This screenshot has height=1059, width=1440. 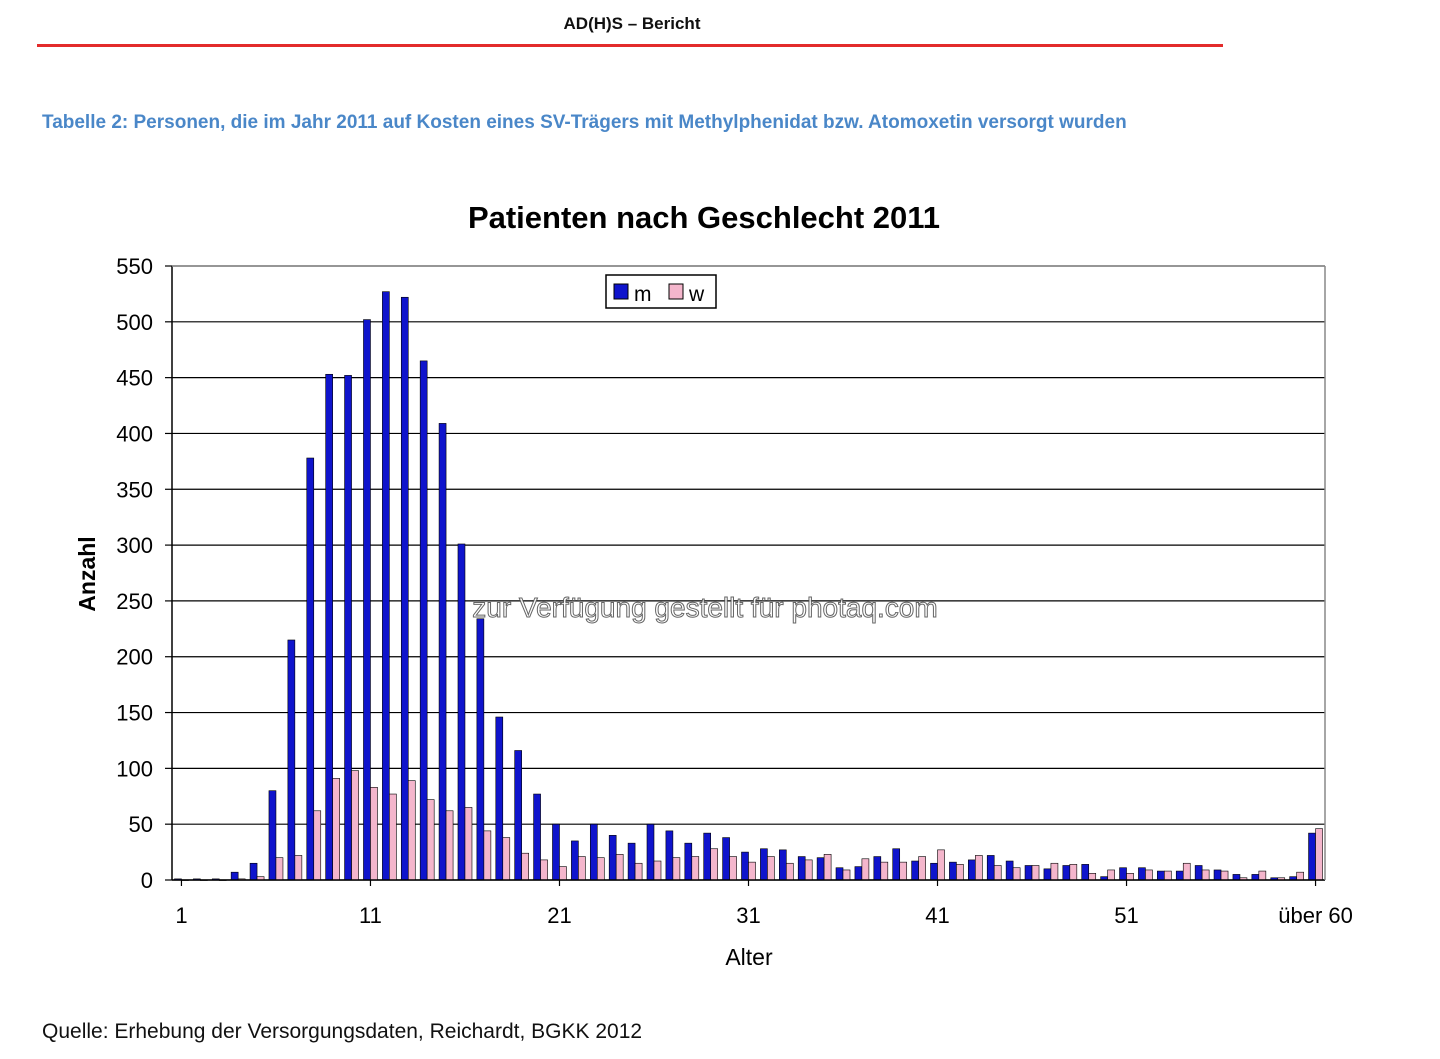 What do you see at coordinates (134, 768) in the screenshot?
I see `y-tick-label: 100` at bounding box center [134, 768].